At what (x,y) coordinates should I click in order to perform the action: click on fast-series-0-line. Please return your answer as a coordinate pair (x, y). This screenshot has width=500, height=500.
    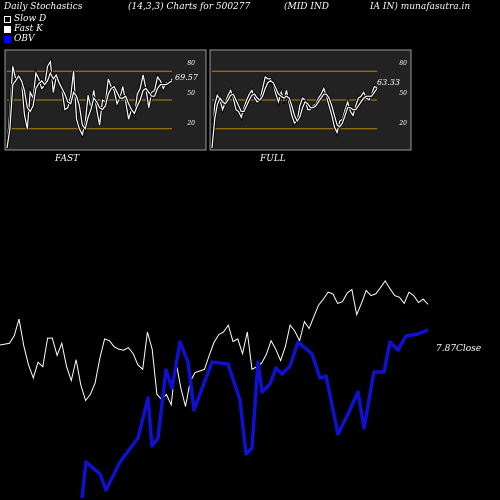
    Looking at the image, I should click on (89, 104).